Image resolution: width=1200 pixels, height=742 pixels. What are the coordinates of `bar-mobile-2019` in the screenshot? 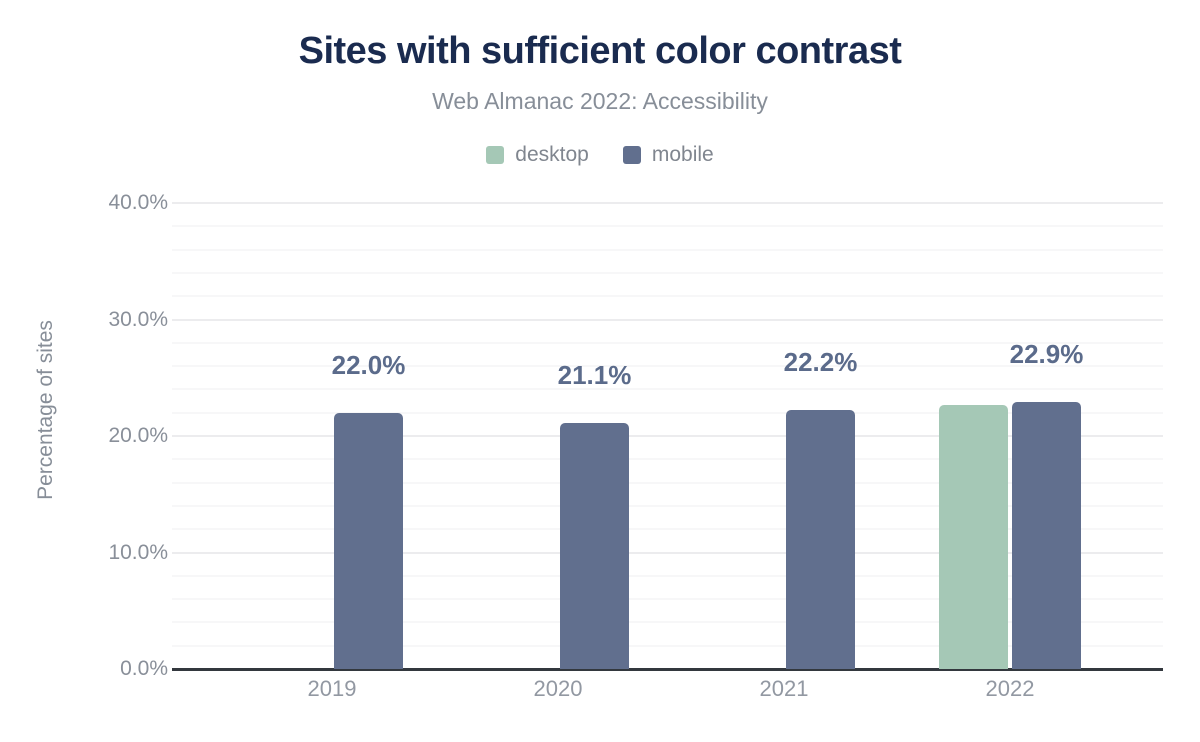 It's located at (368, 540).